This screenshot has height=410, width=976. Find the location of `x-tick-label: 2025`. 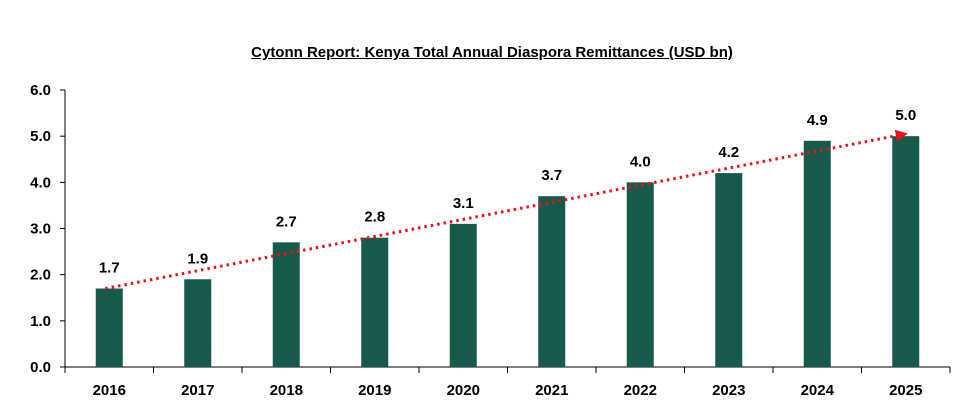

x-tick-label: 2025 is located at coordinates (905, 390).